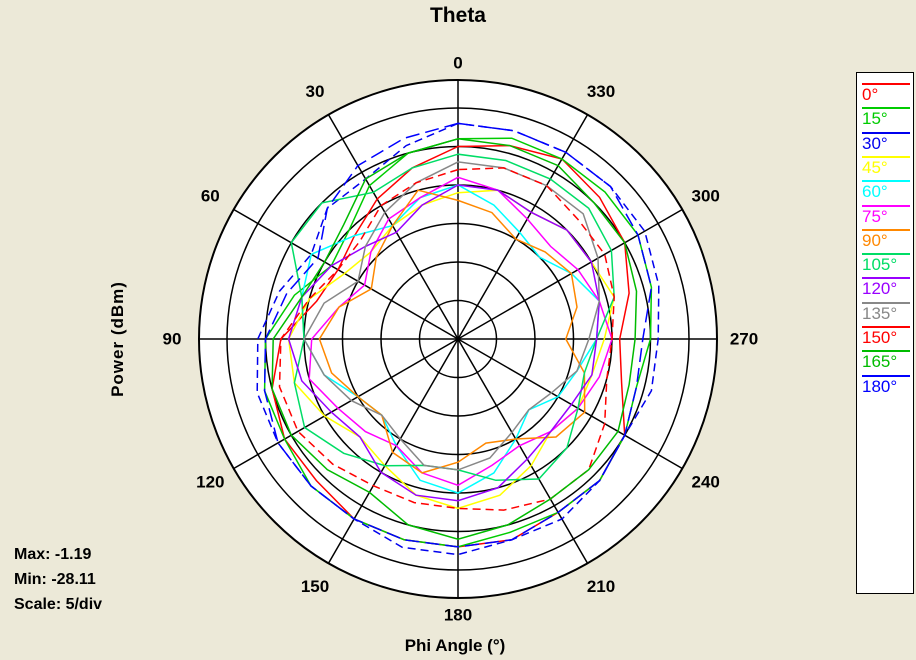 The image size is (916, 660). What do you see at coordinates (886, 117) in the screenshot?
I see `legend-item: 15°` at bounding box center [886, 117].